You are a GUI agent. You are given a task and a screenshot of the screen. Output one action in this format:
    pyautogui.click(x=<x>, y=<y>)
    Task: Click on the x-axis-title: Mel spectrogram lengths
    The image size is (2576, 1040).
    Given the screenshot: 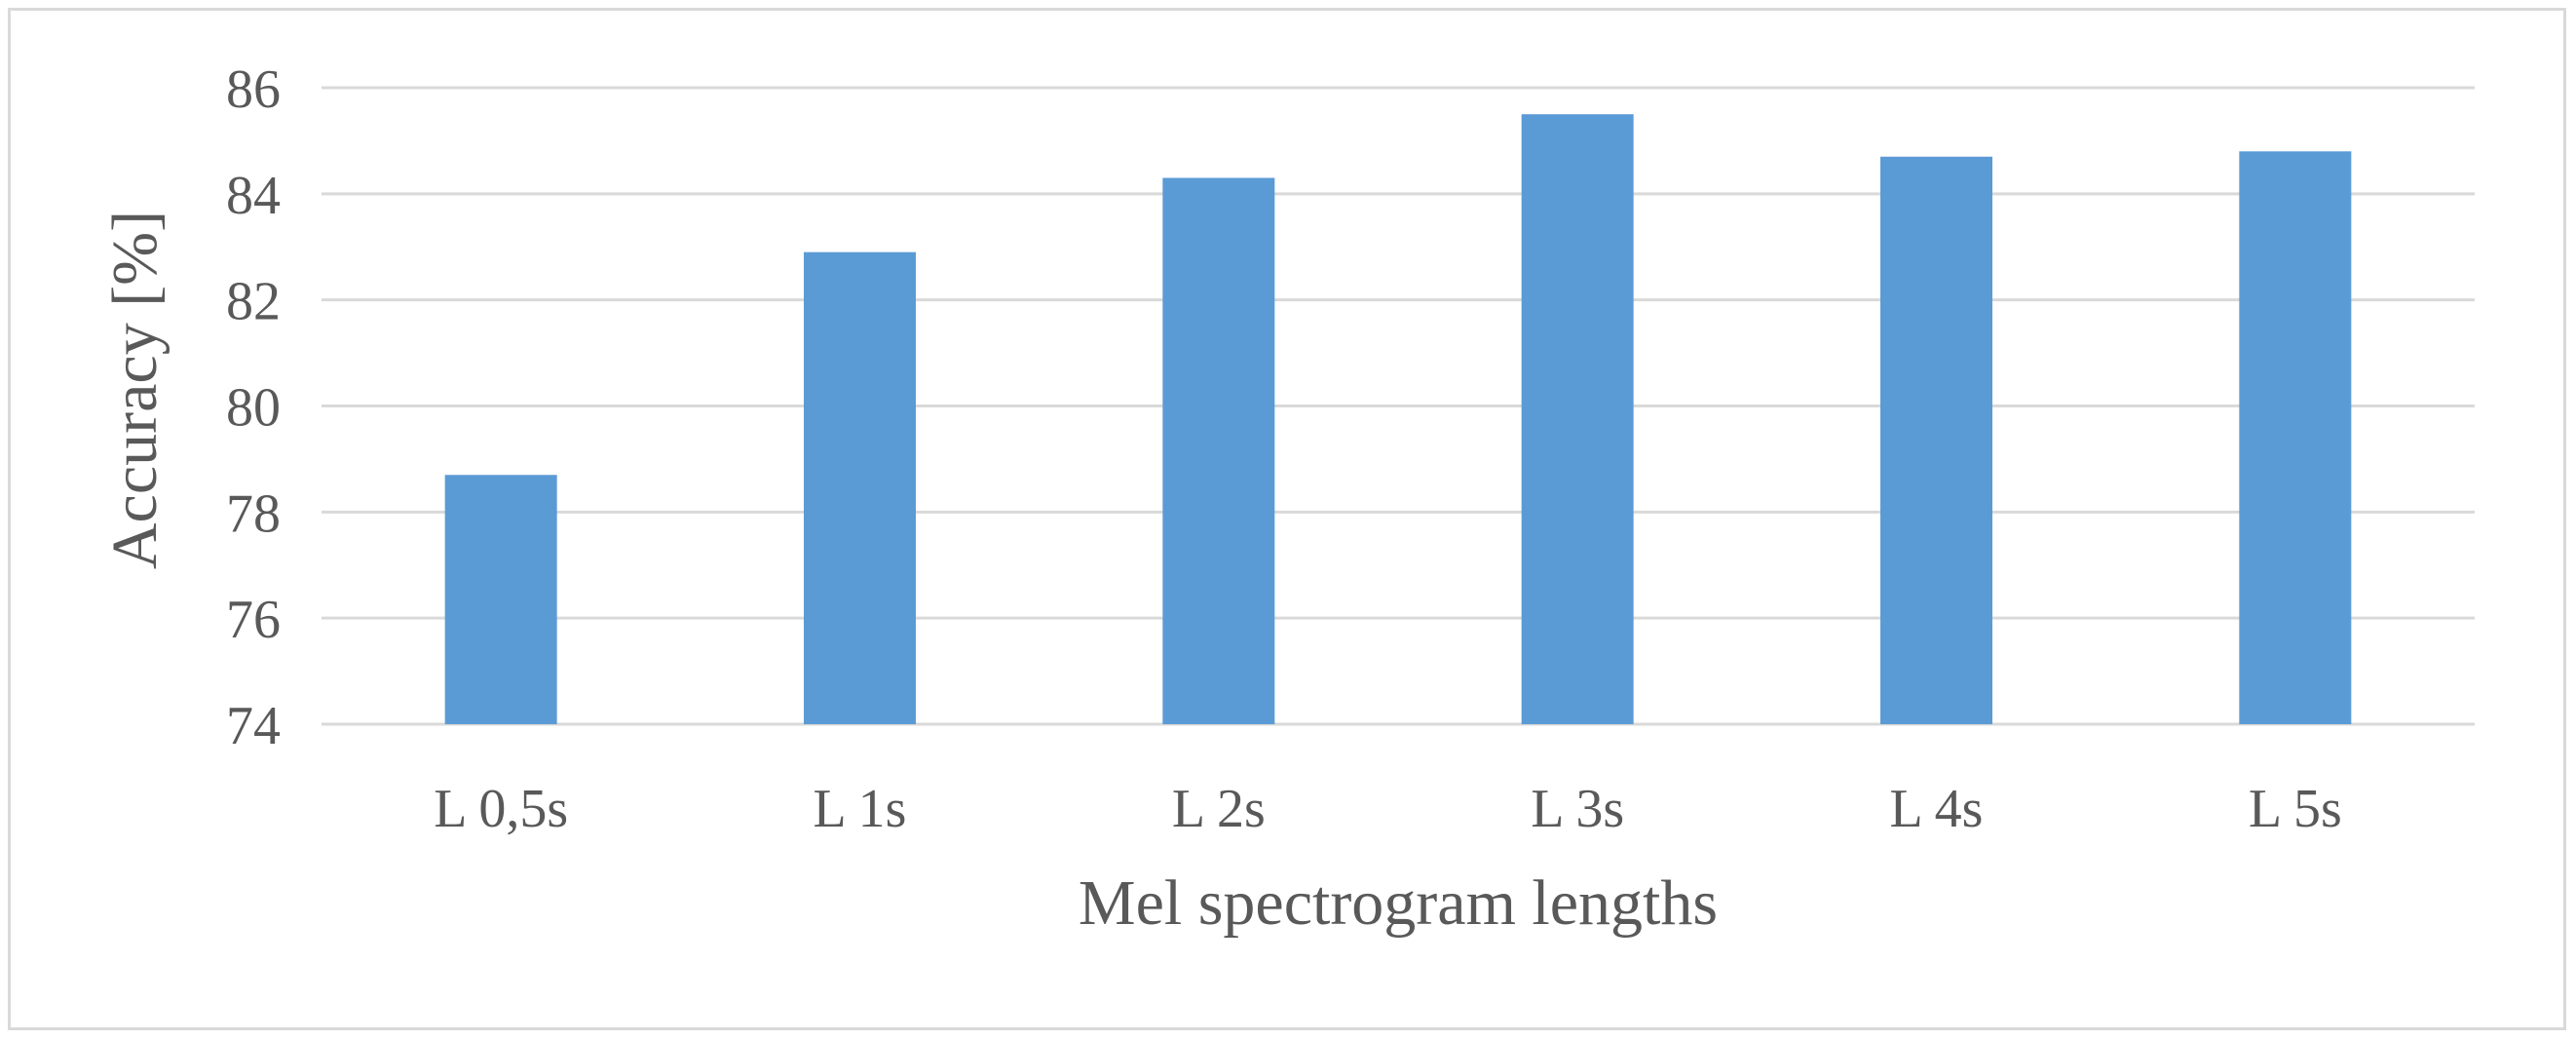 What is the action you would take?
    pyautogui.click(x=1398, y=903)
    